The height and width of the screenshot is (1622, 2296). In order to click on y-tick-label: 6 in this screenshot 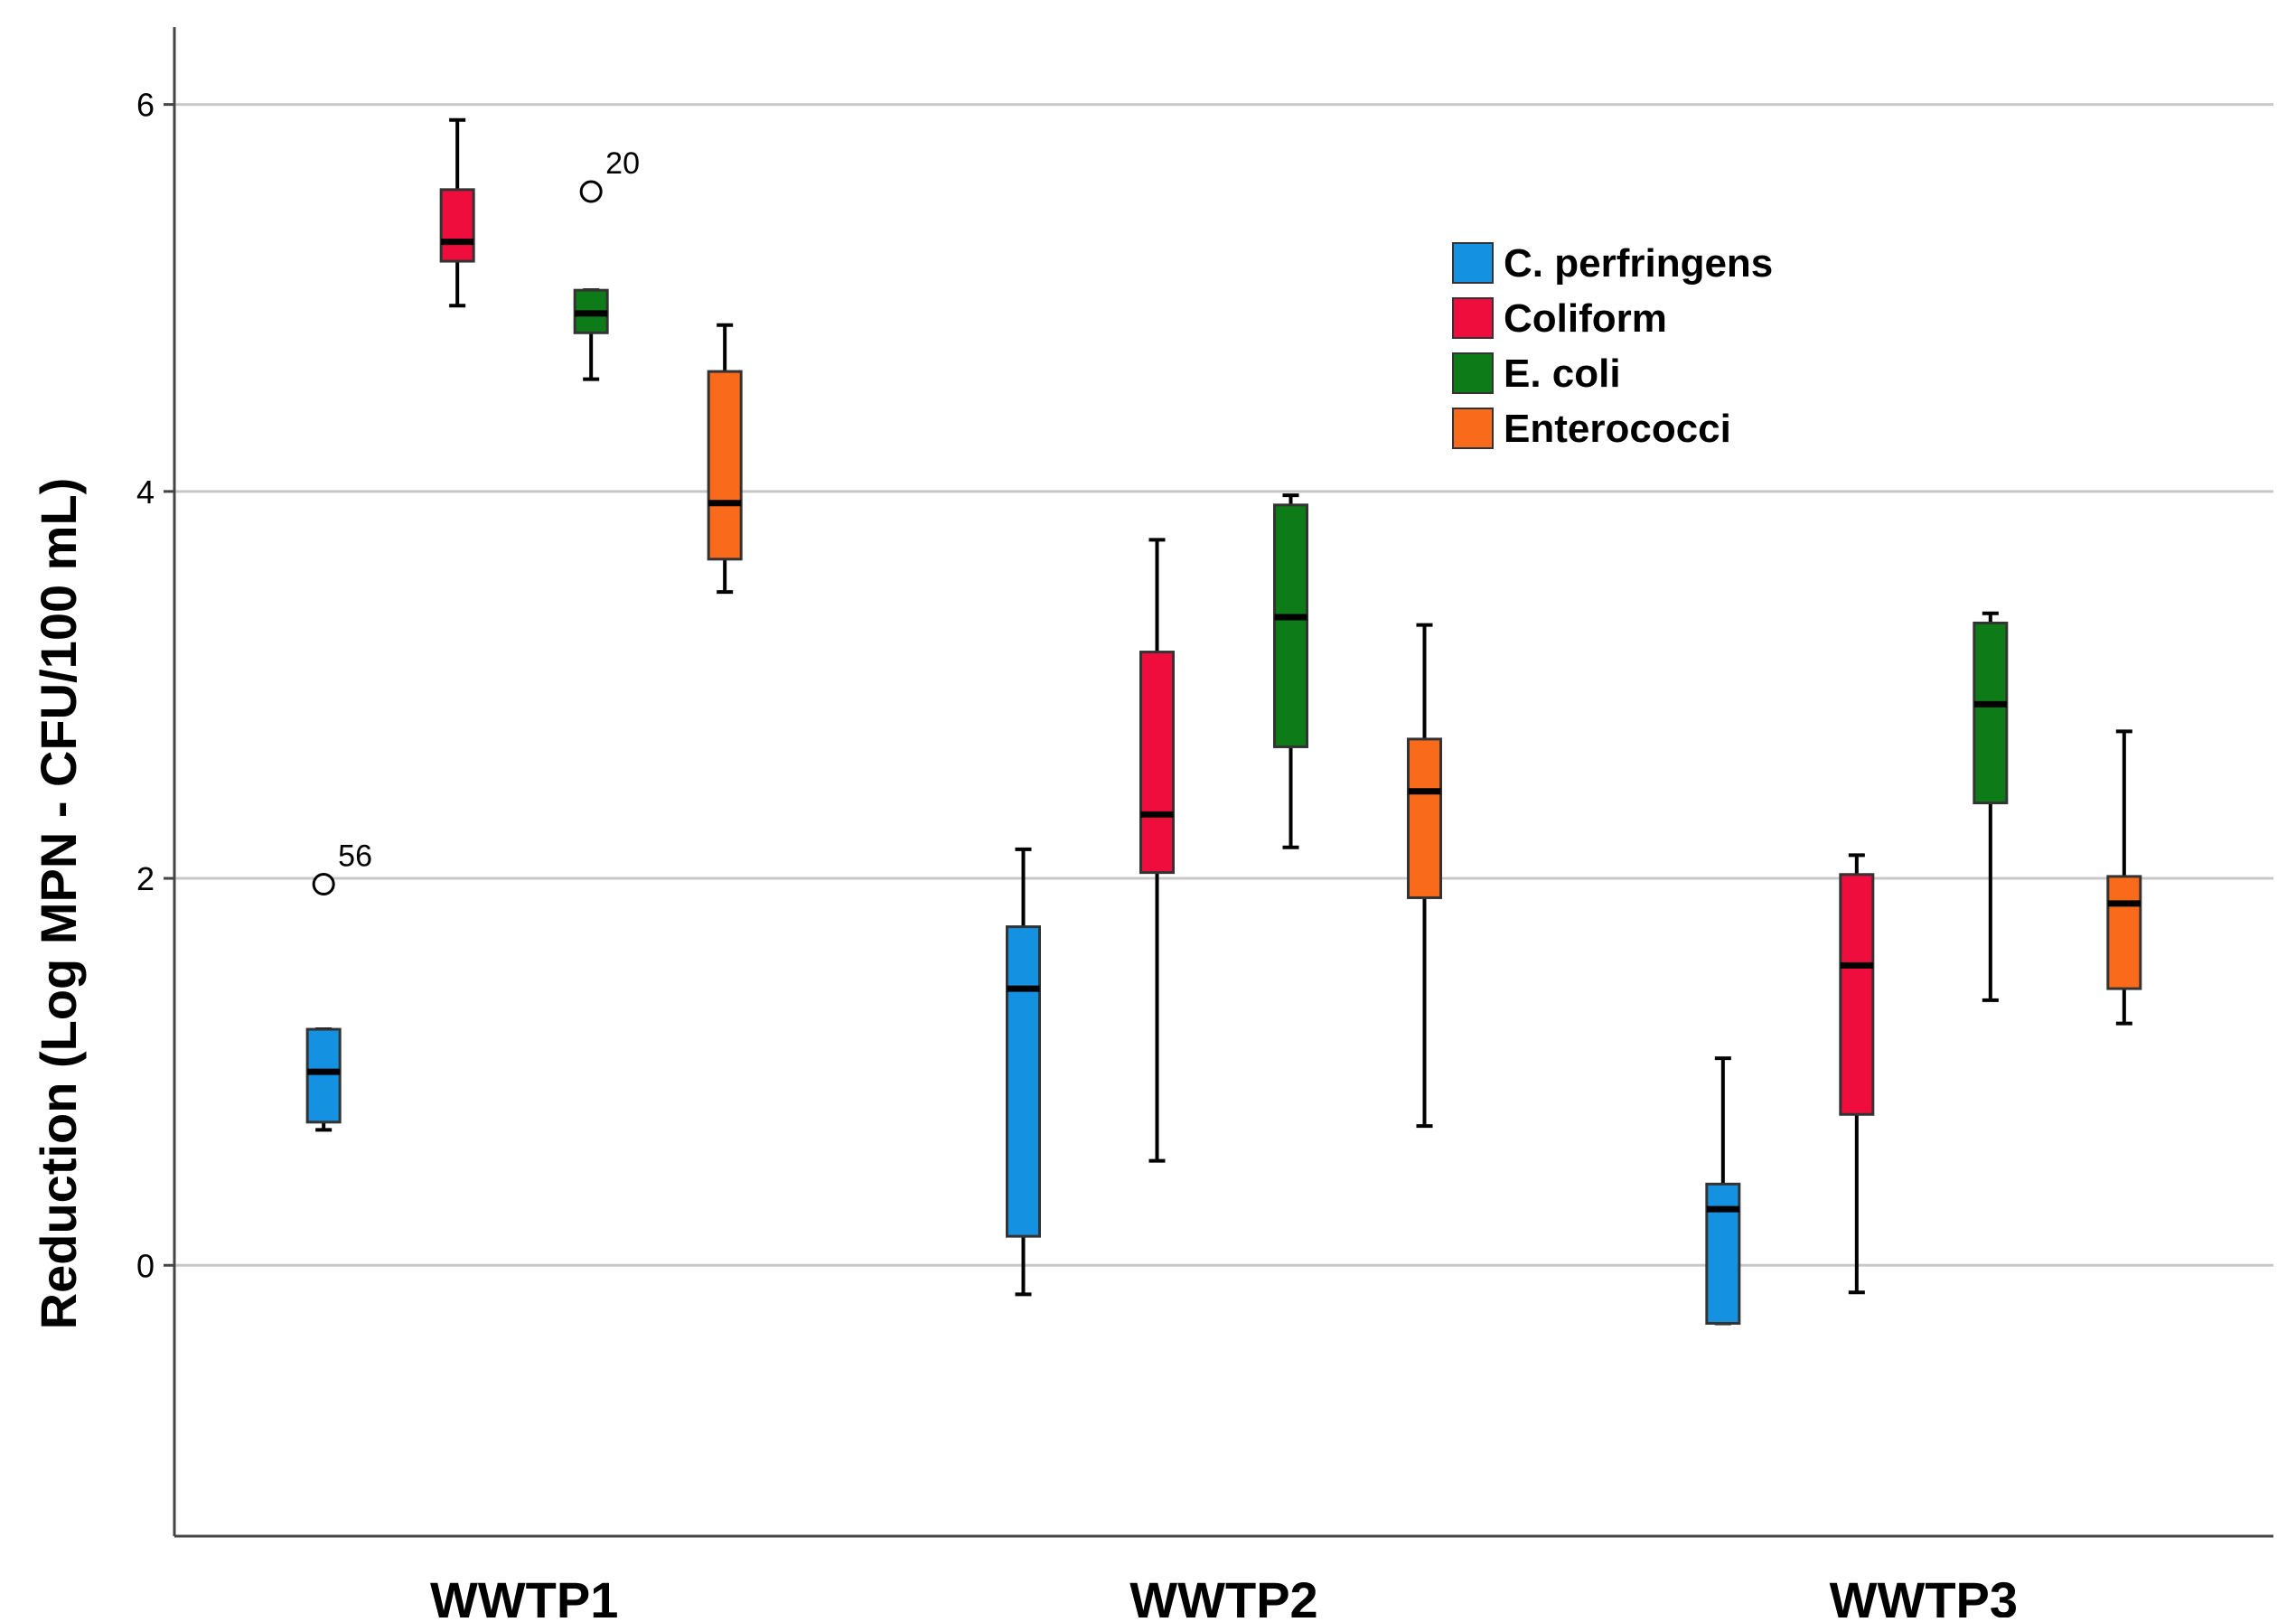, I will do `click(145, 105)`.